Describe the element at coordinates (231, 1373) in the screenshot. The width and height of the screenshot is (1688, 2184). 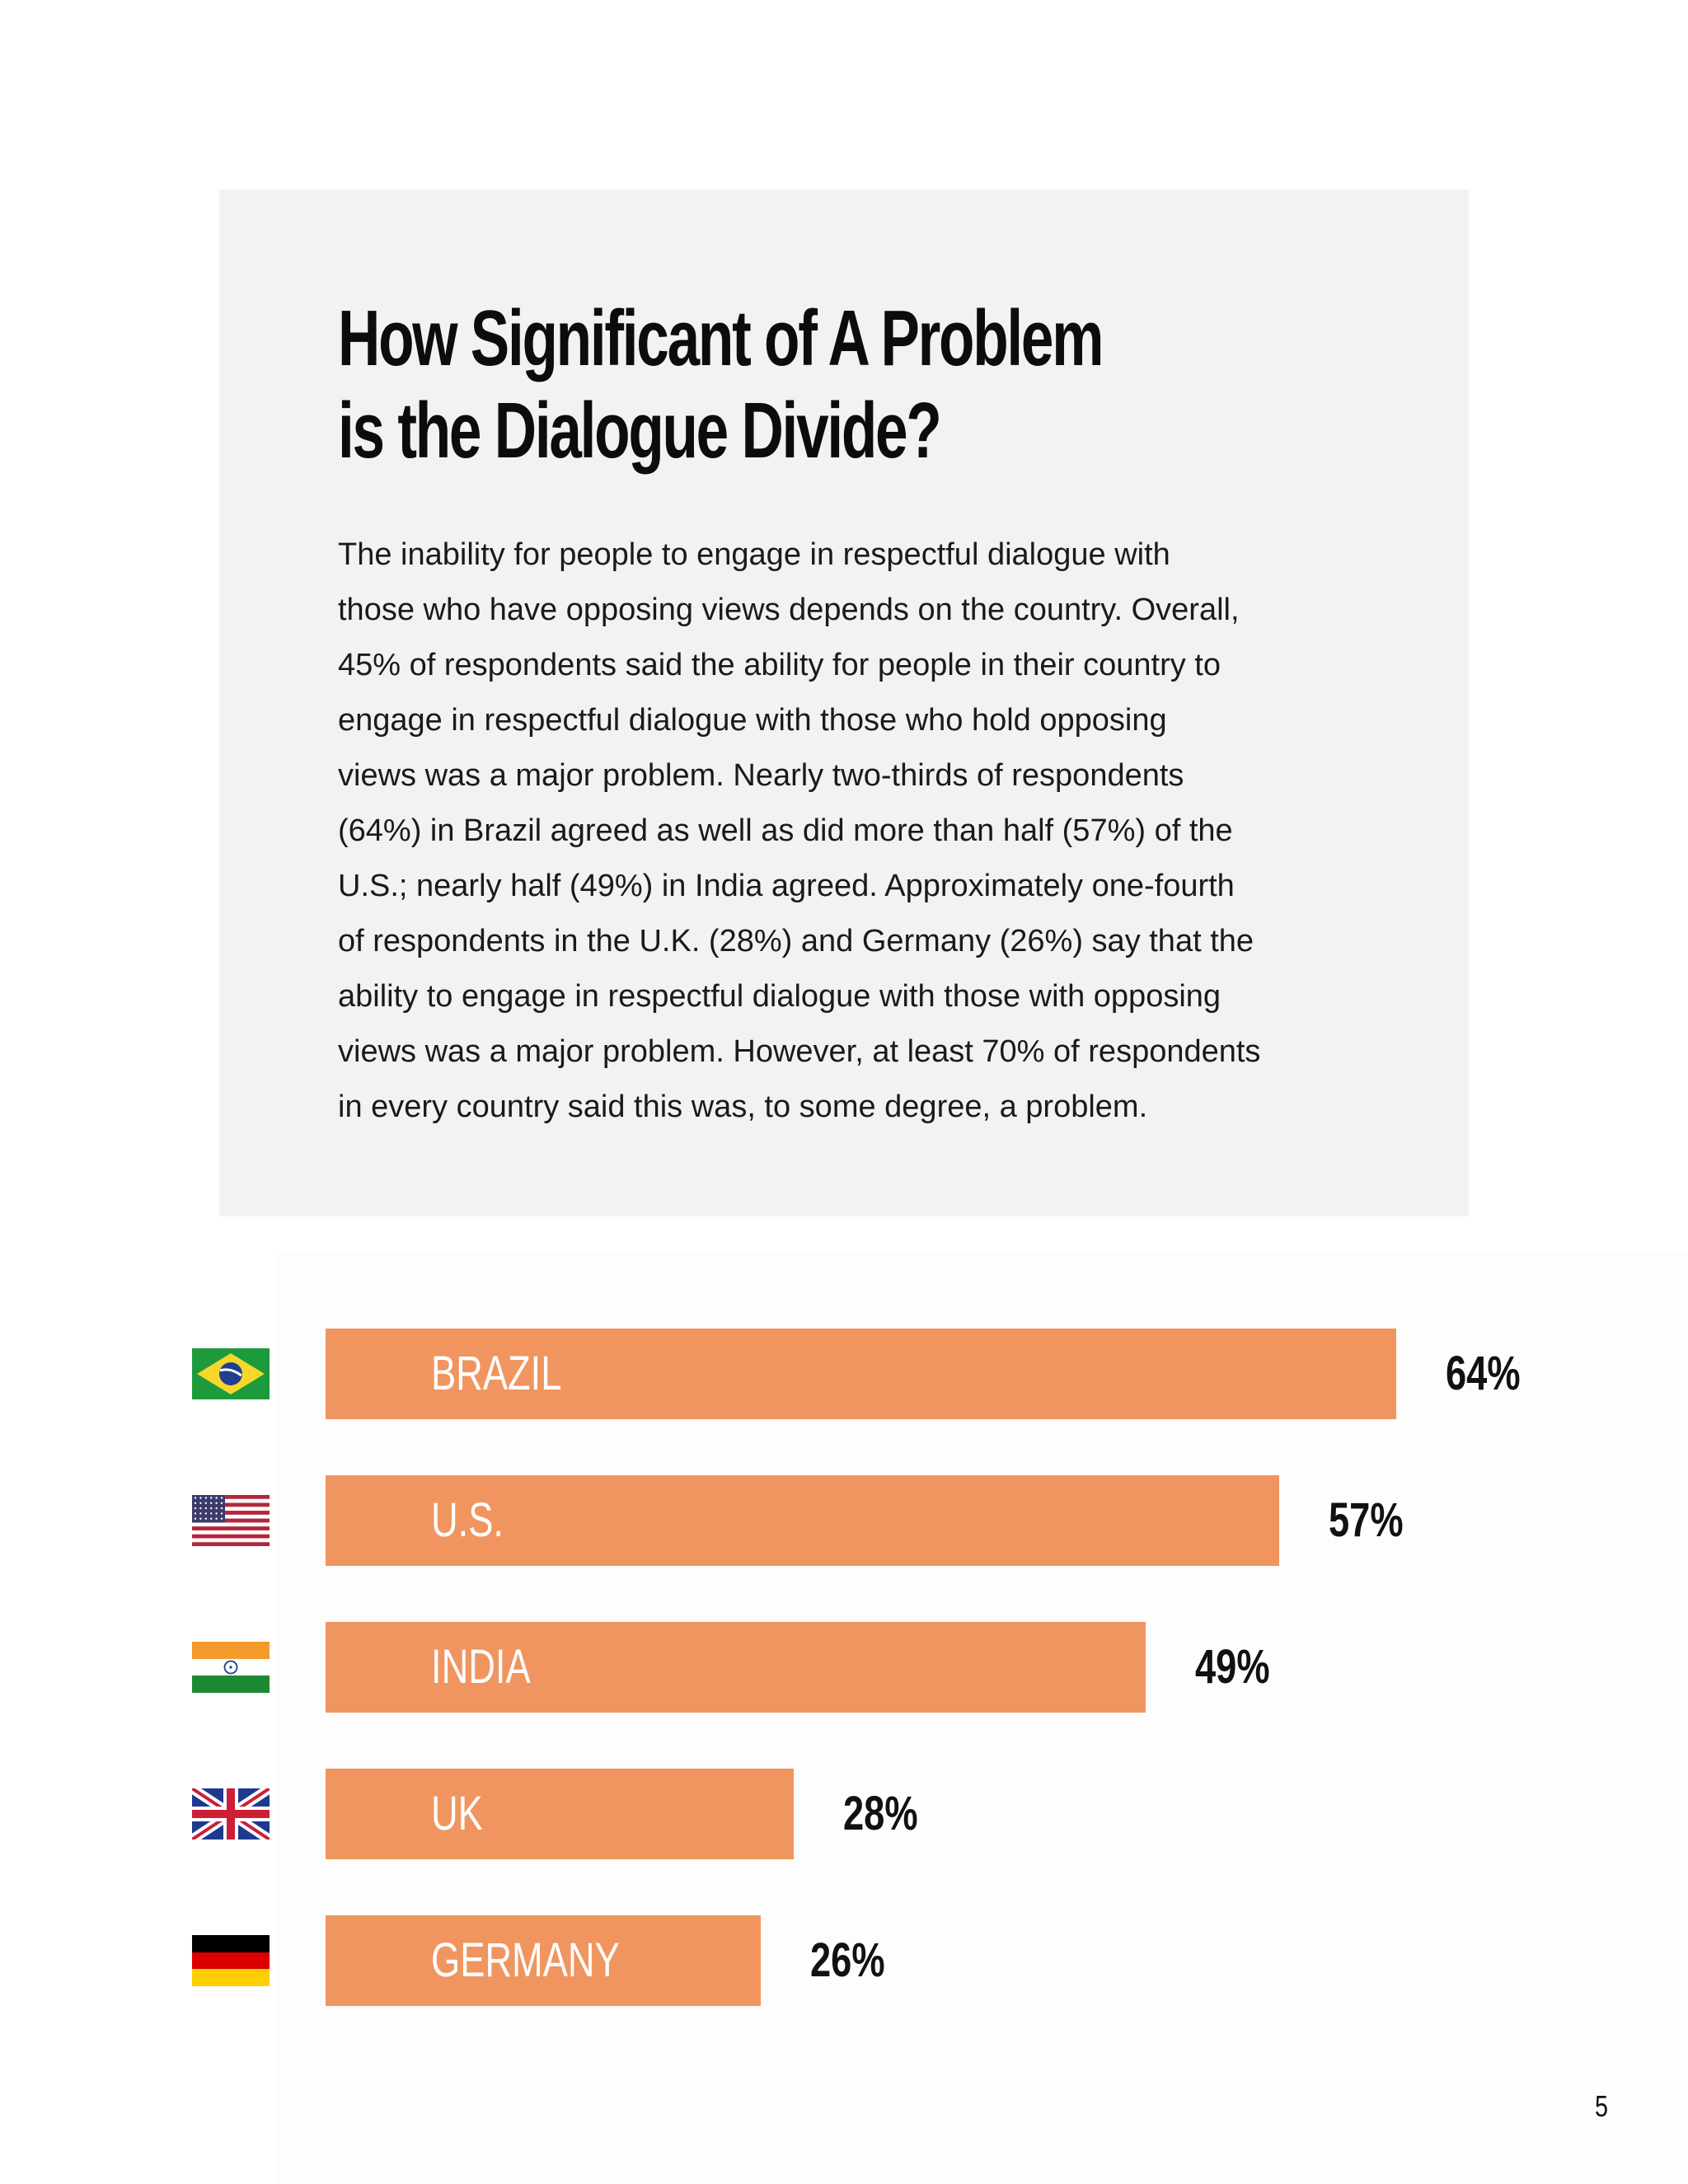
I see `brazil-flag-icon` at that location.